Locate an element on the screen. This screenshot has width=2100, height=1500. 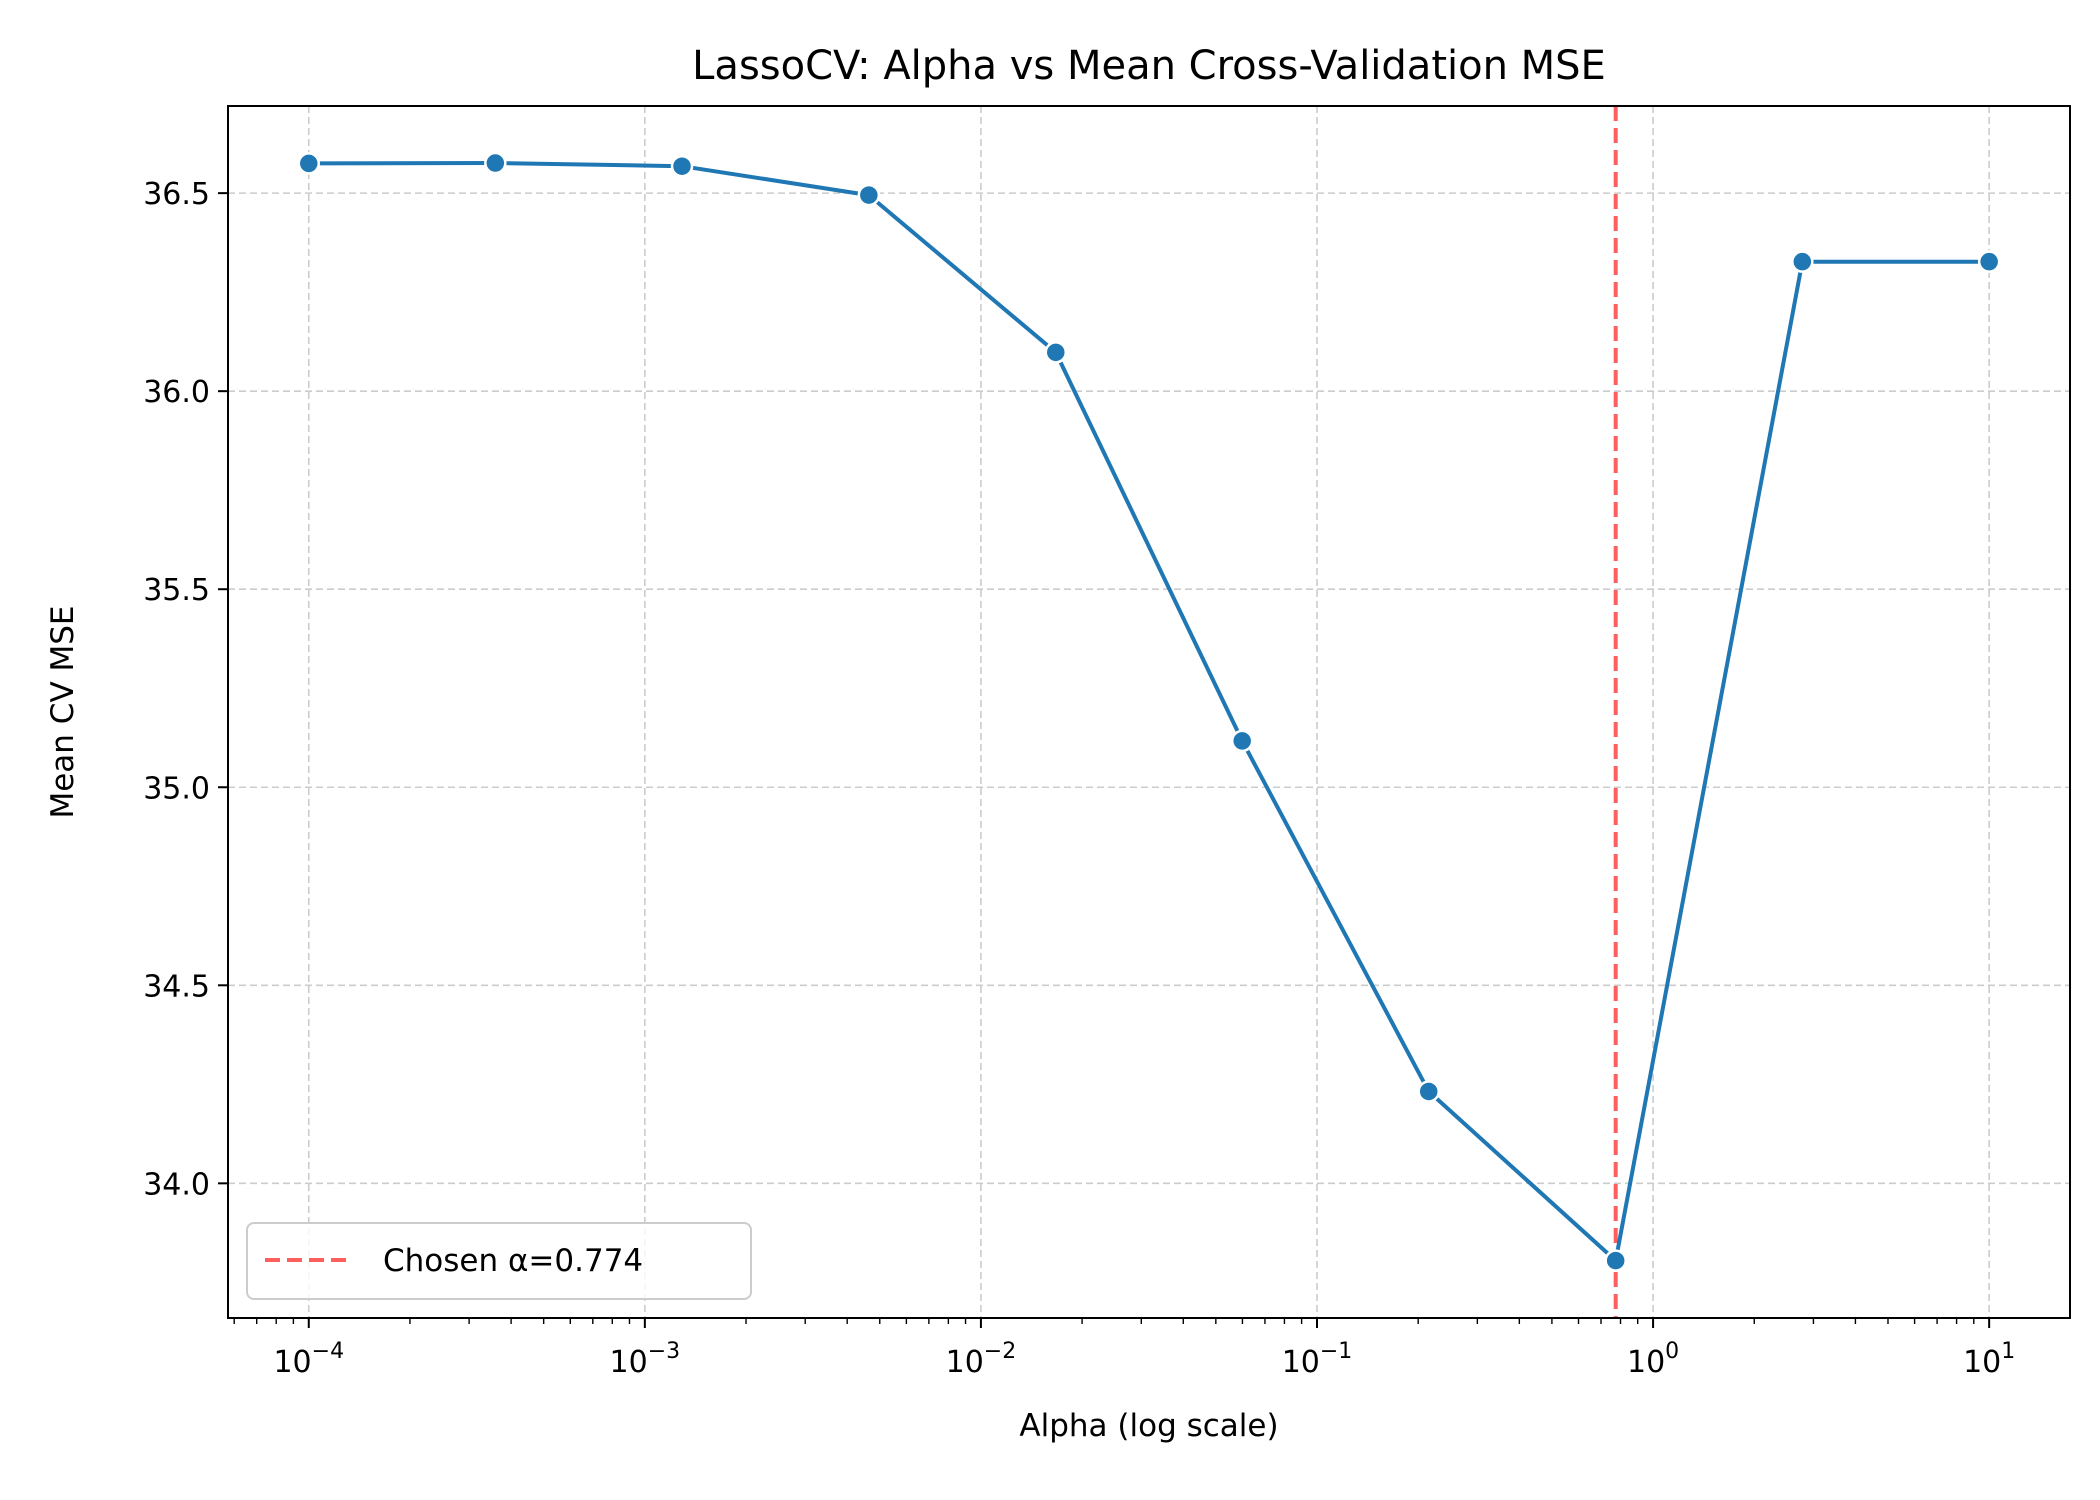
y-axis-label: Mean CV MSE is located at coordinates (63, 711).